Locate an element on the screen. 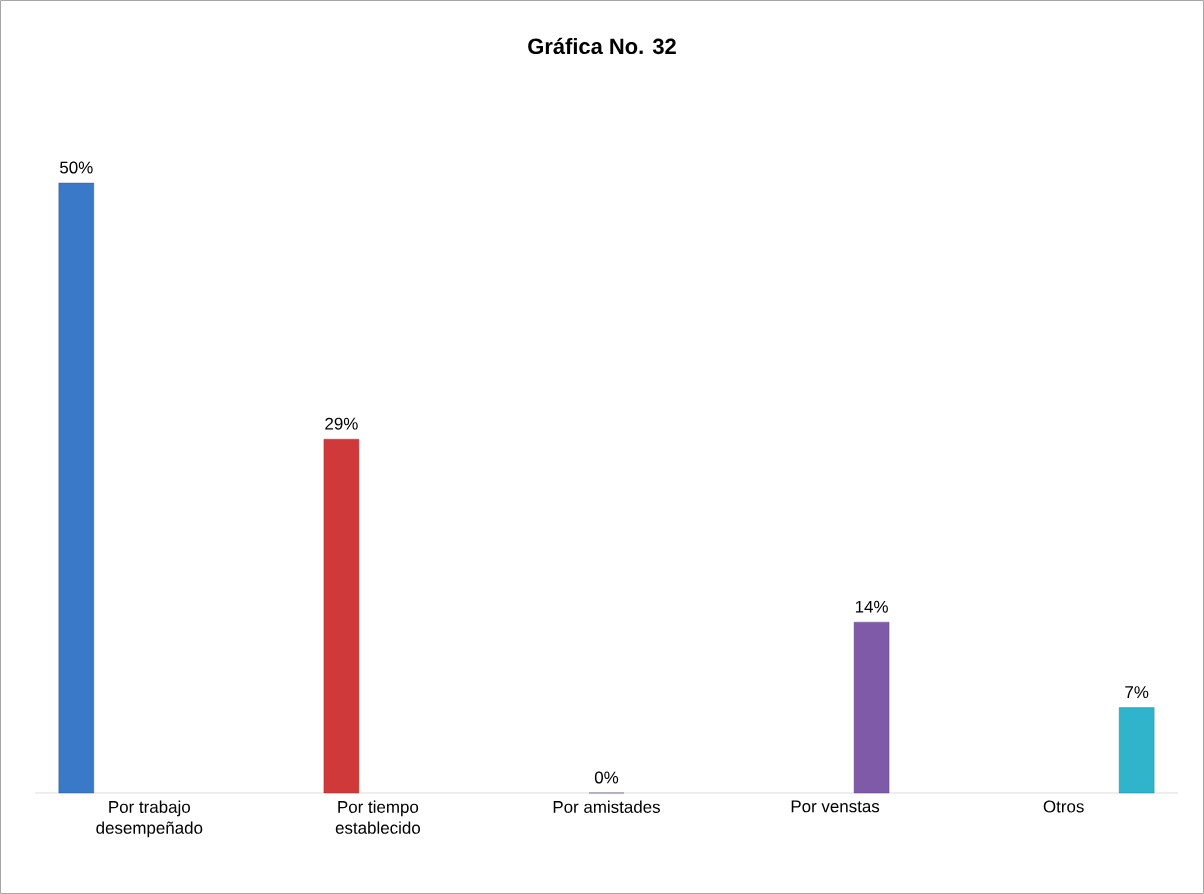 The width and height of the screenshot is (1204, 894). chart-title: Gráfica No. 32 is located at coordinates (602, 46).